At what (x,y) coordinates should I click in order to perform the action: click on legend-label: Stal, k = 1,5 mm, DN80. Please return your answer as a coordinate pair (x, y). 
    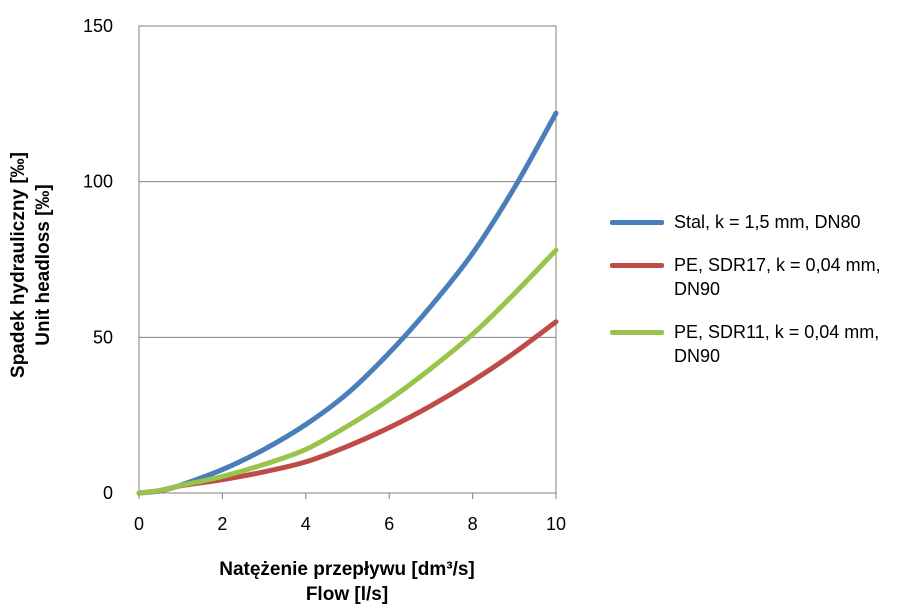
    Looking at the image, I should click on (767, 222).